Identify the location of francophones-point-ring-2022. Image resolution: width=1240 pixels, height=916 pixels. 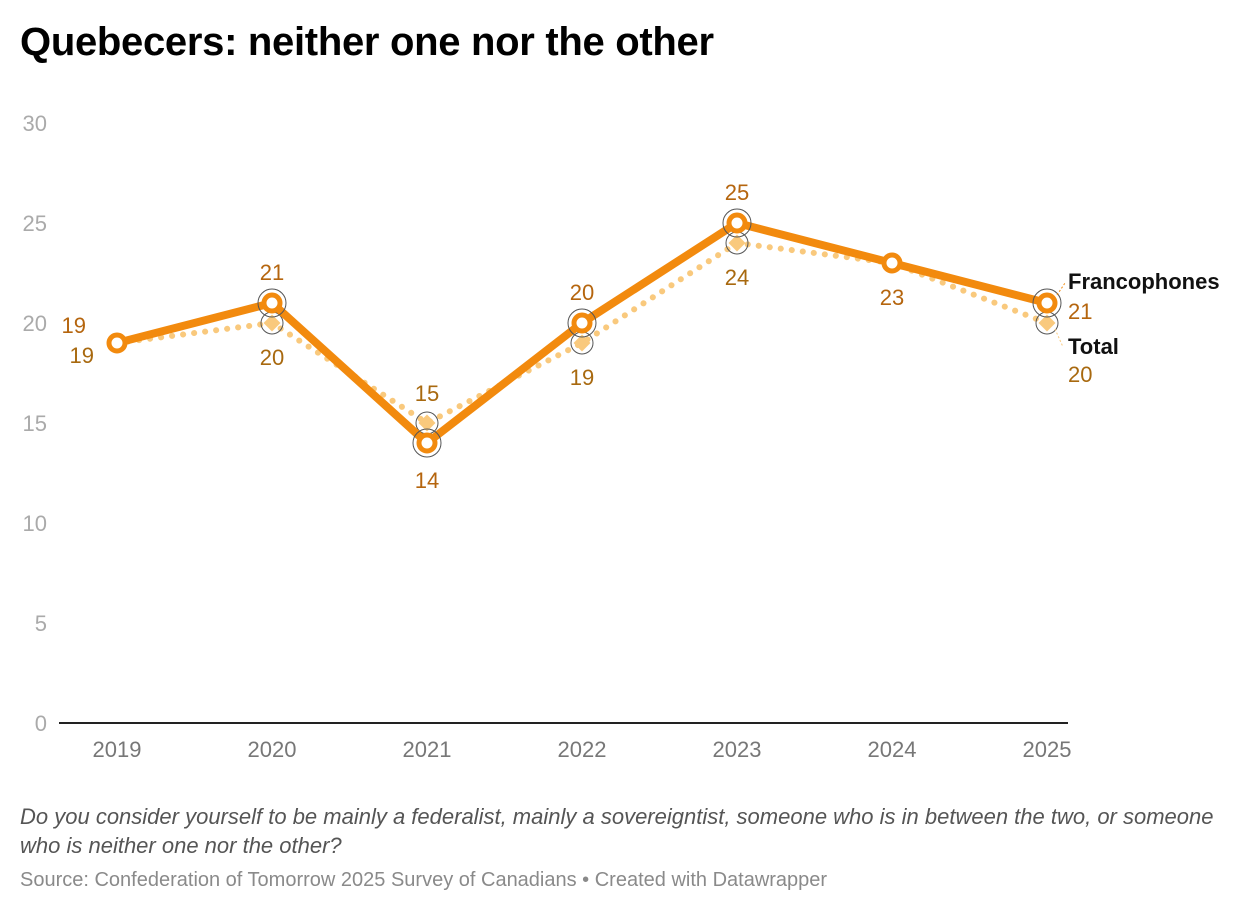
(582, 323).